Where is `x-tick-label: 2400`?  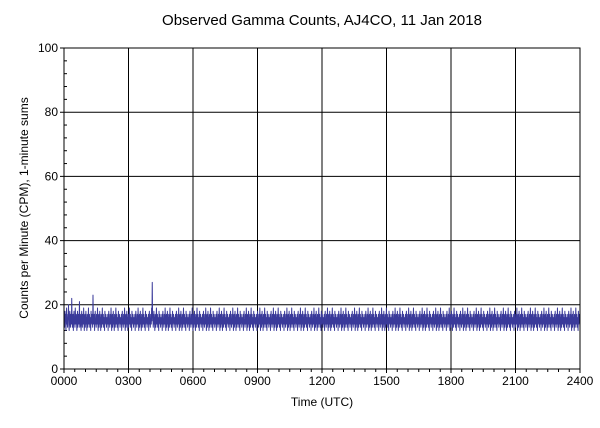 x-tick-label: 2400 is located at coordinates (580, 381).